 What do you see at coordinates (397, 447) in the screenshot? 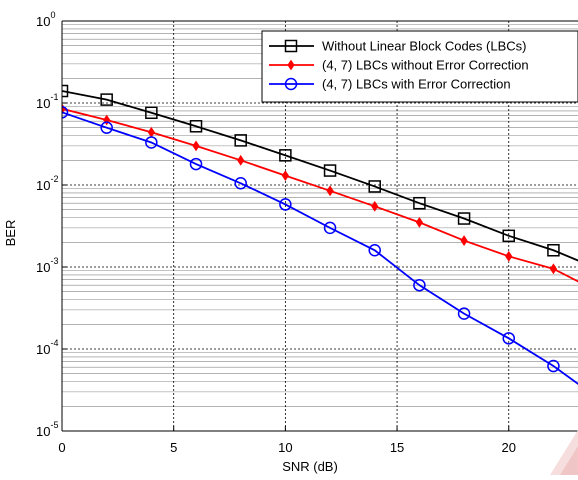
I see `x-tick-label: 15` at bounding box center [397, 447].